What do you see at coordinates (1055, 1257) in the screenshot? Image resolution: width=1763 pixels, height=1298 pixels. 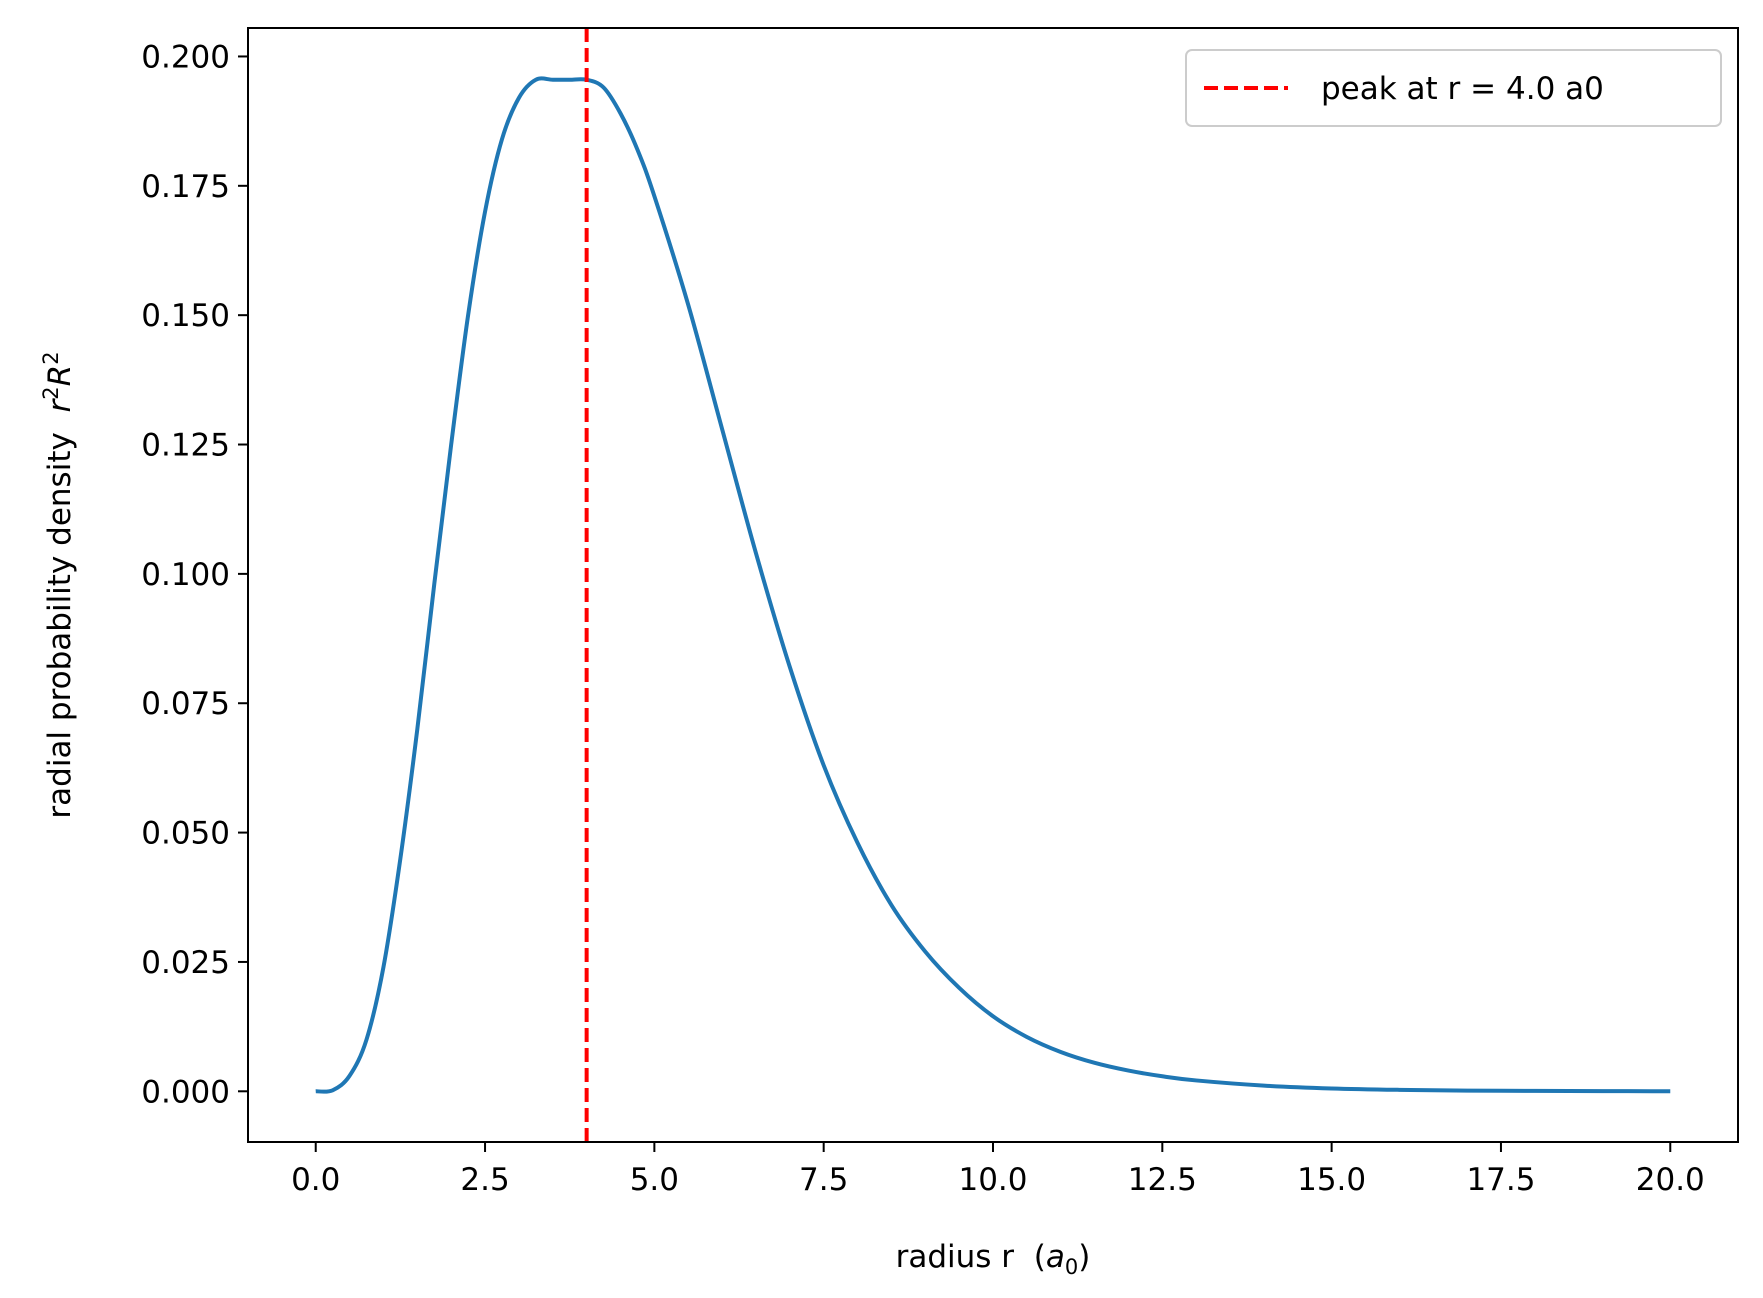 I see `x-axis-label-unit: a` at bounding box center [1055, 1257].